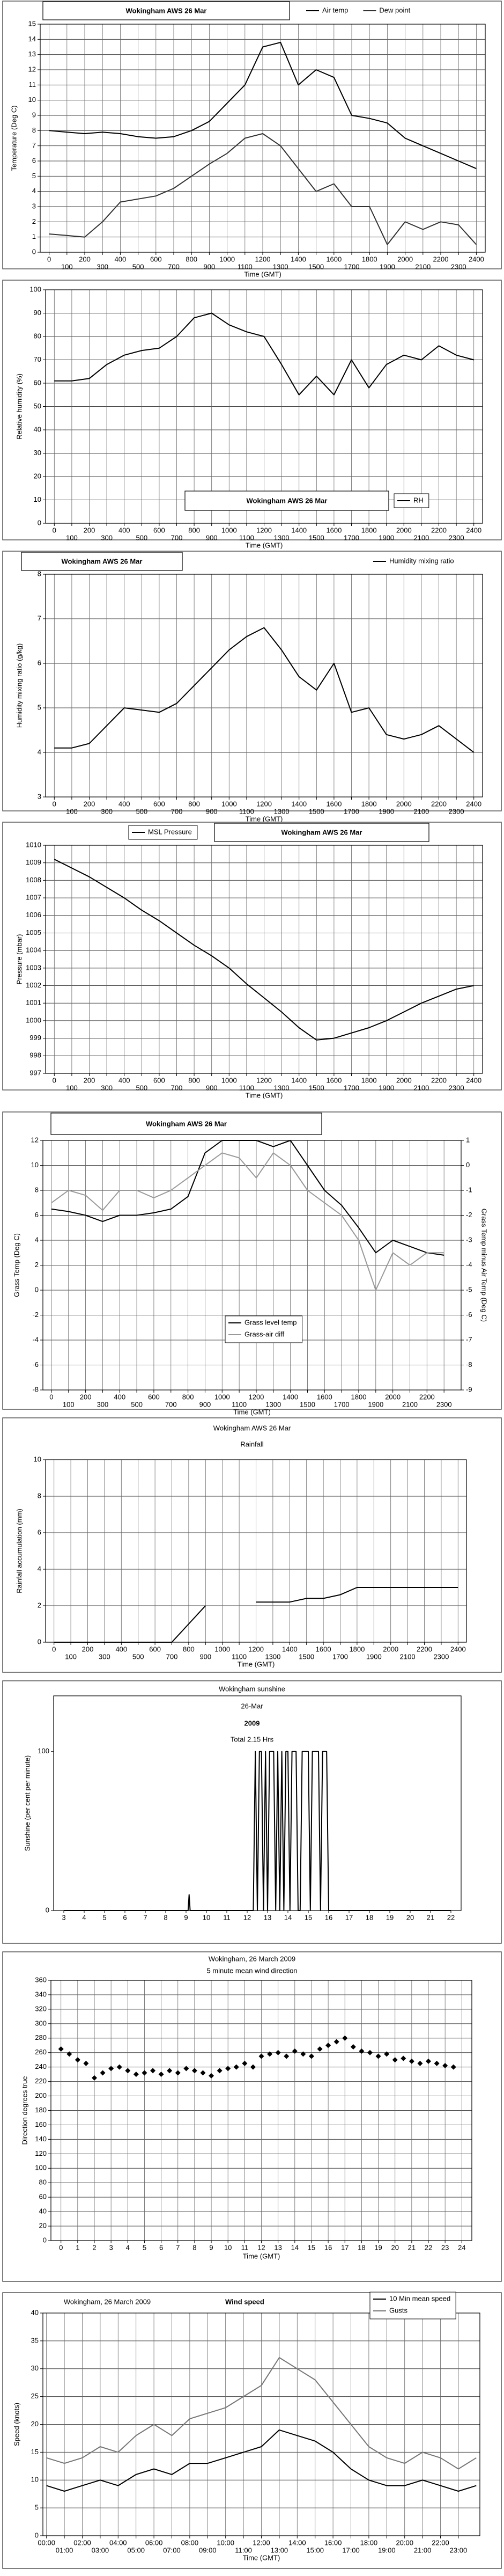 This screenshot has width=504, height=2576. I want to click on y-tick-label: 280, so click(41, 2037).